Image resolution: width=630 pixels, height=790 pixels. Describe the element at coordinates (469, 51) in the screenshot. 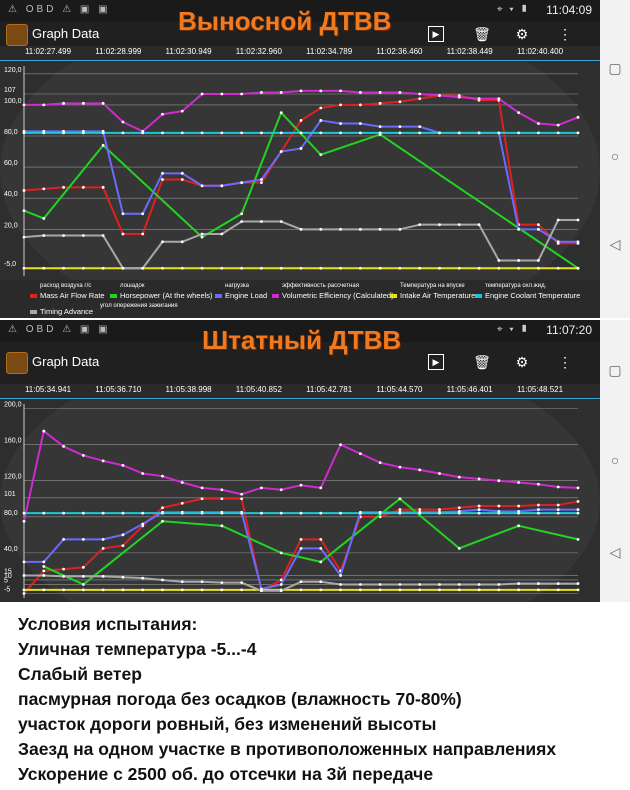

I see `timestamp-label: 11:02:38.449` at that location.